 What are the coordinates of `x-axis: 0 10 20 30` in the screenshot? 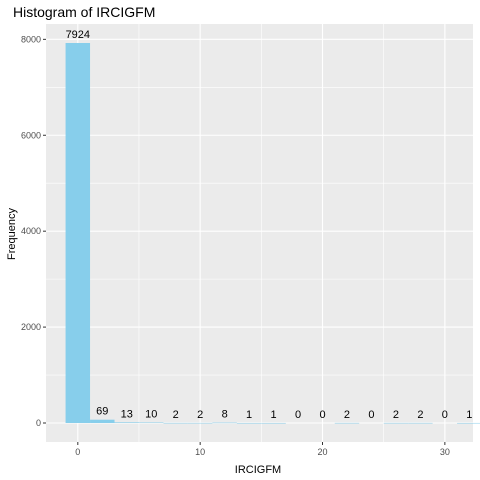 It's located at (262, 449).